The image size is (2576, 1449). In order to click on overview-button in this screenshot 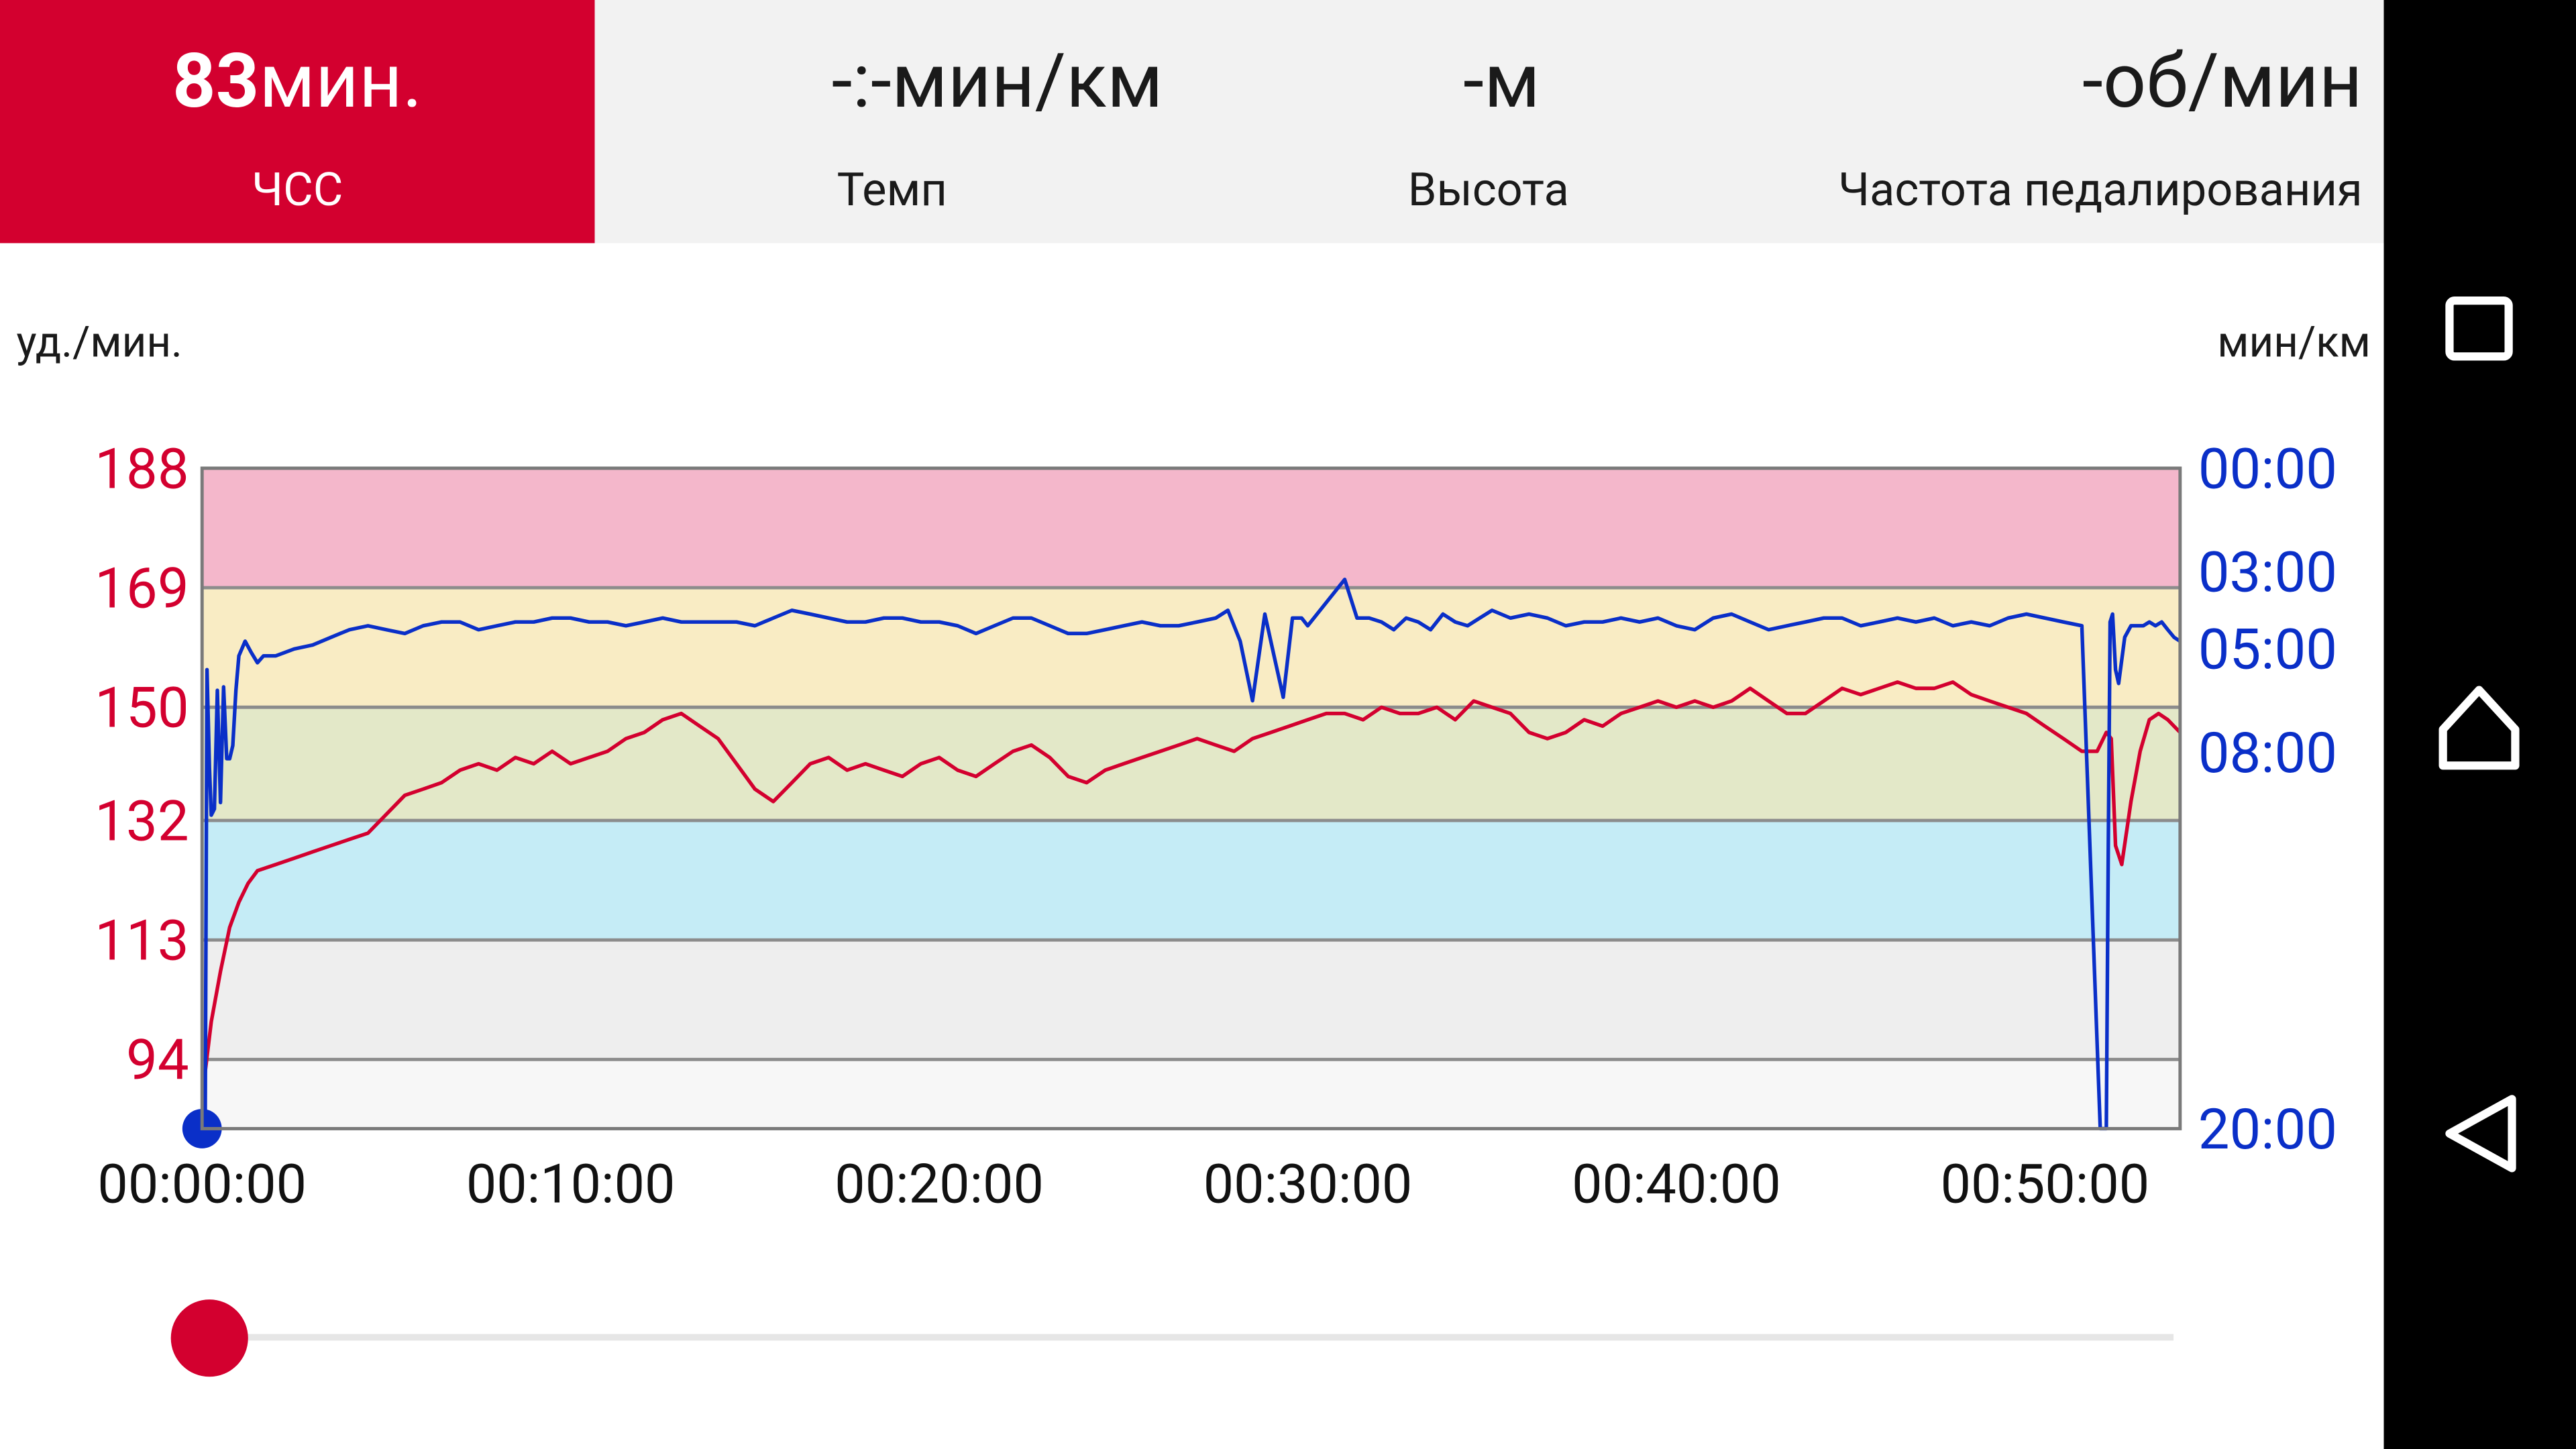, I will do `click(2479, 328)`.